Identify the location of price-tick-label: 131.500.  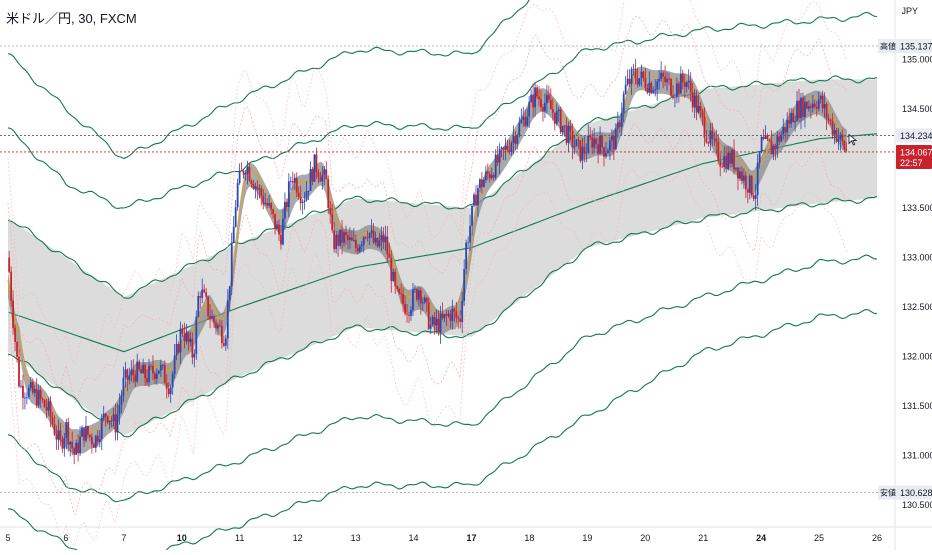
(917, 406).